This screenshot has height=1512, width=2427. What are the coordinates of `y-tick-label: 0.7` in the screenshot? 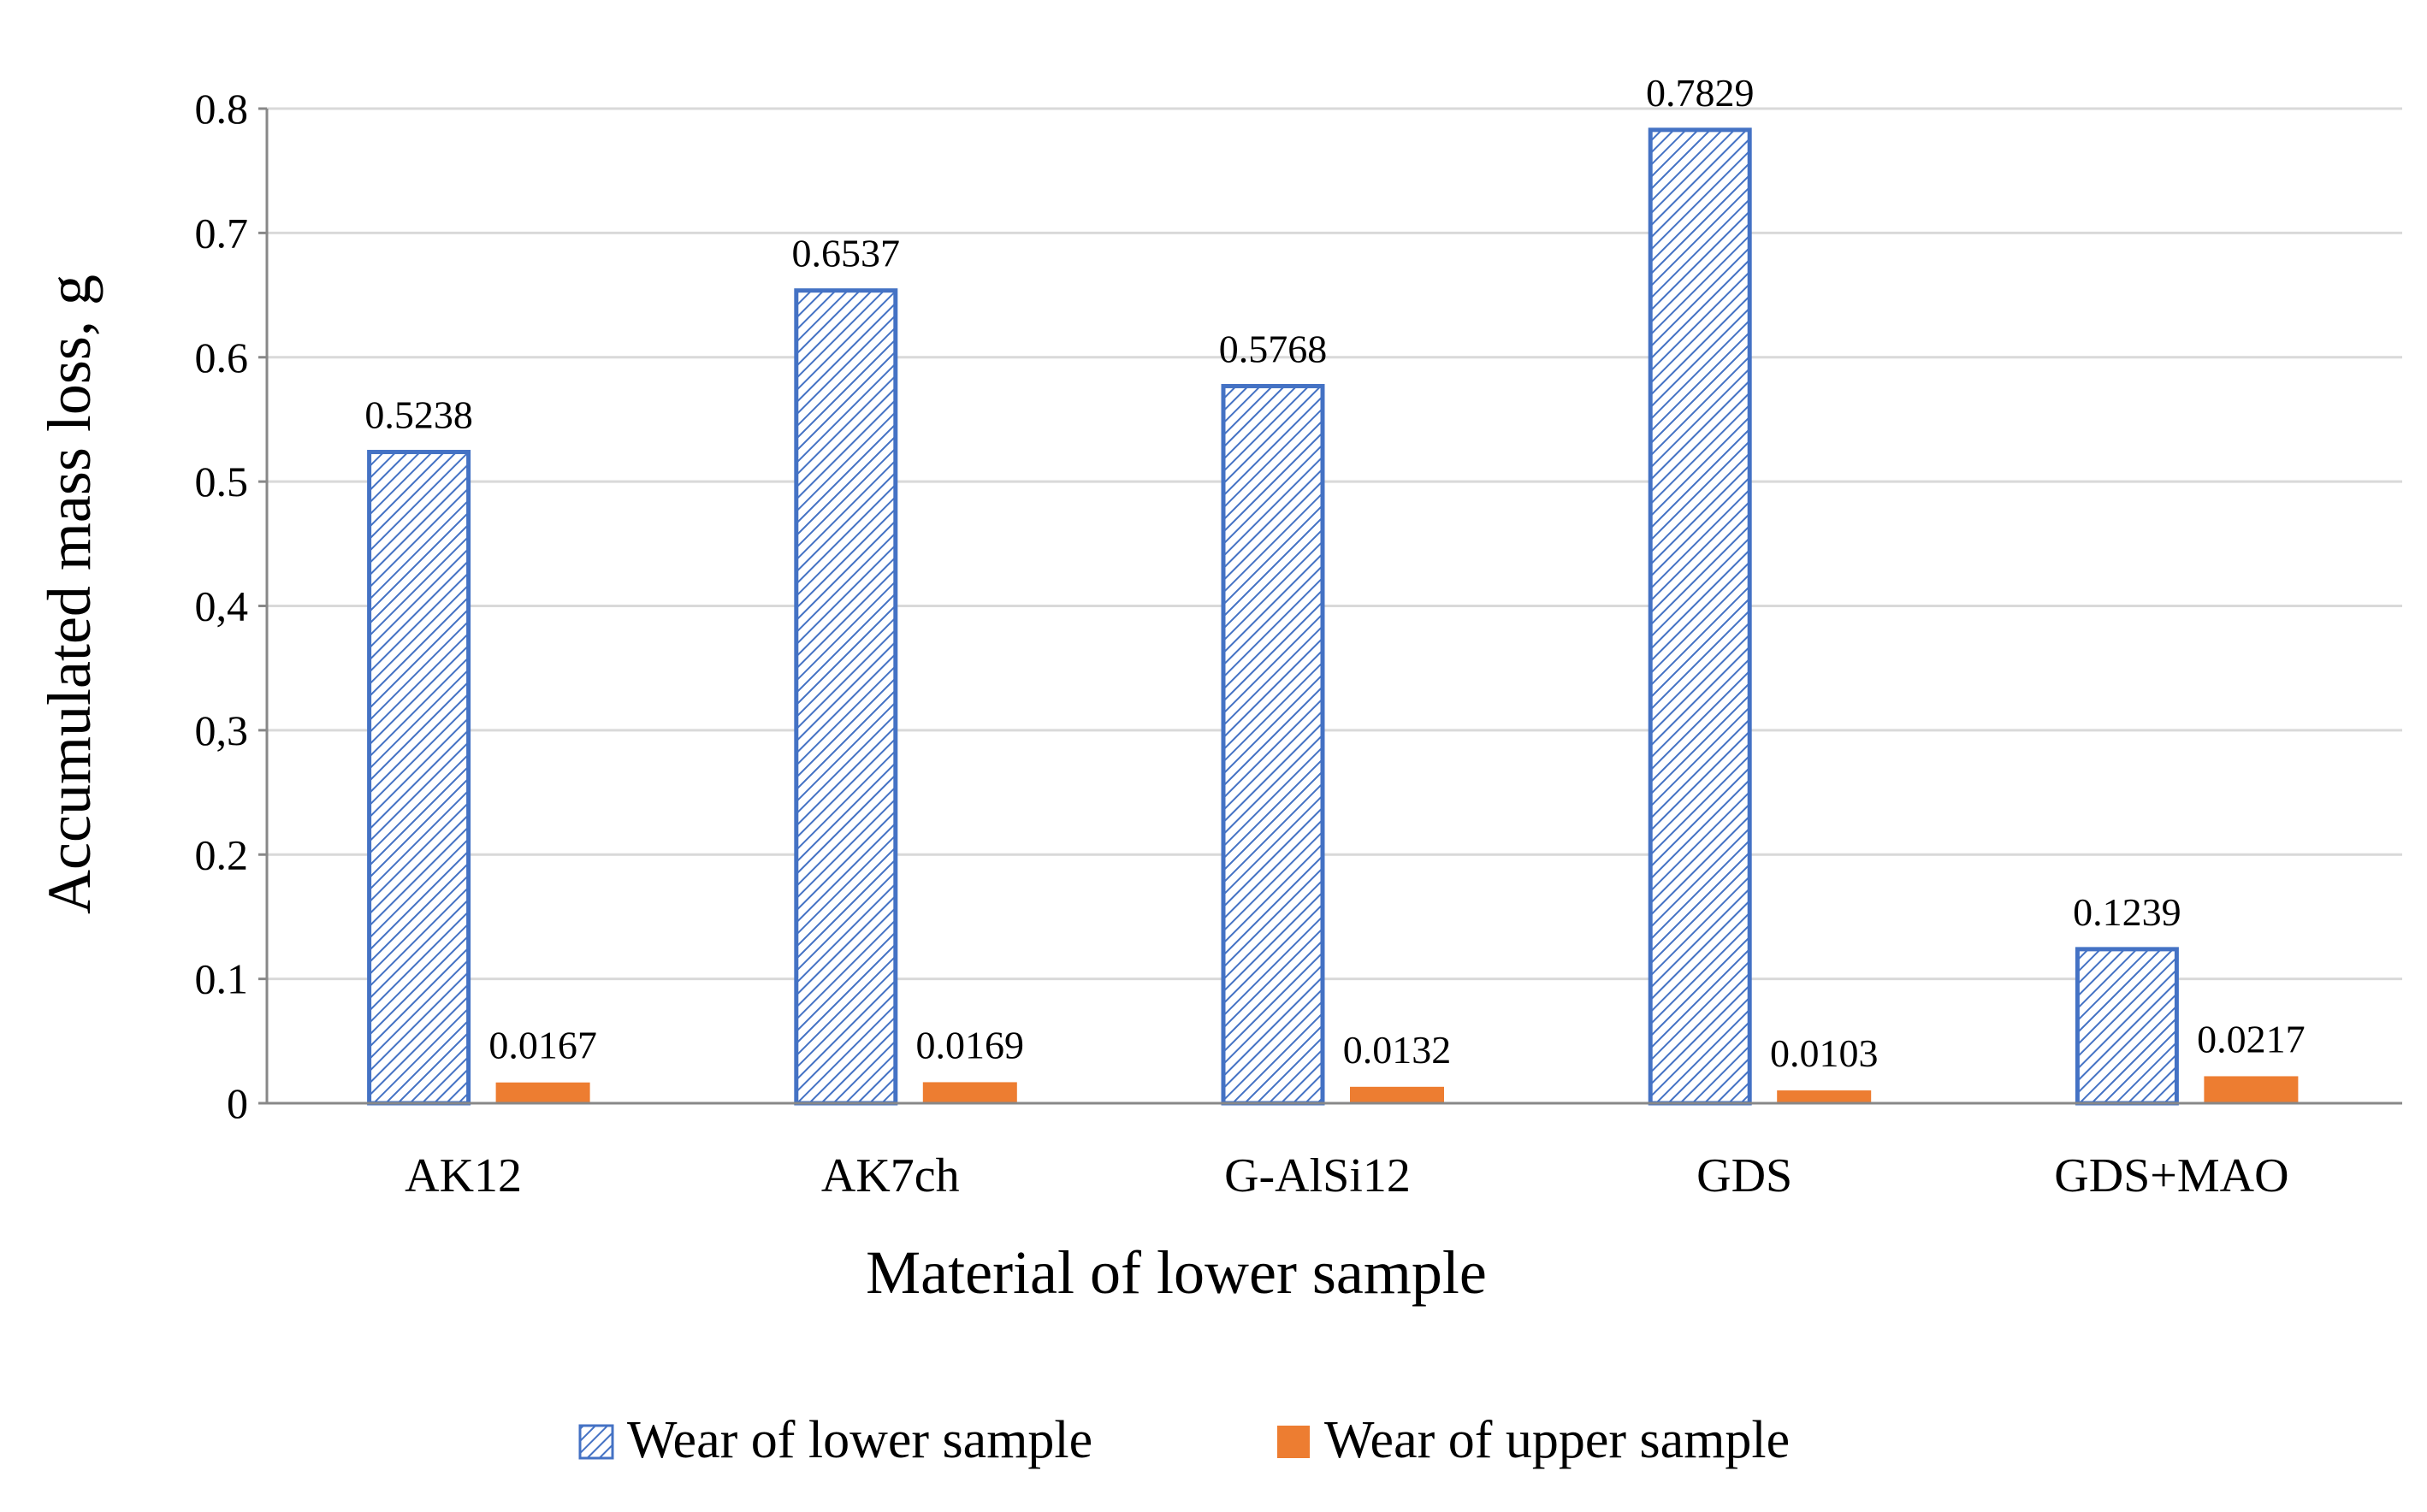 It's located at (222, 233).